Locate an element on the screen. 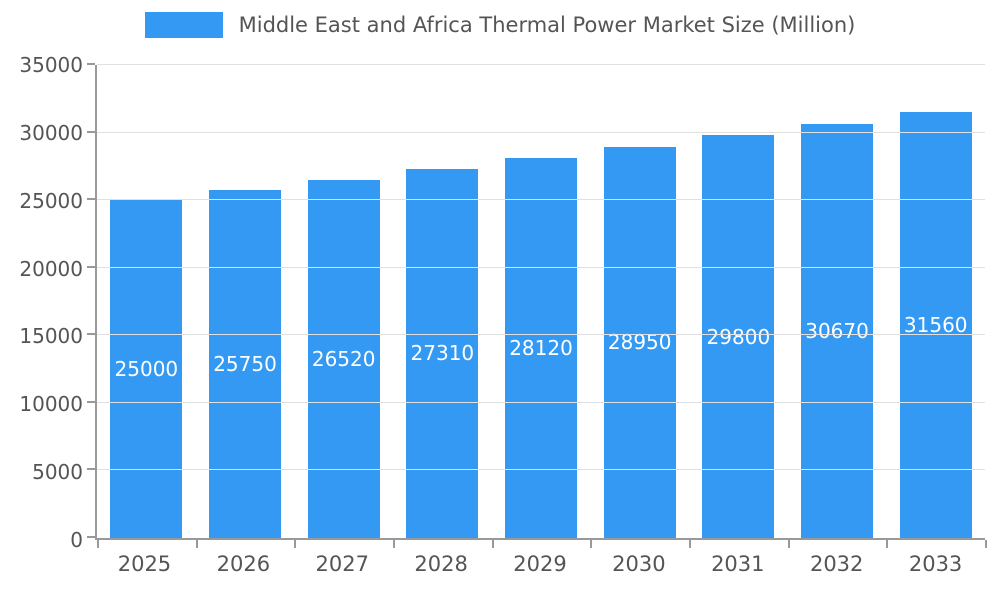  bar-slot: 31560 is located at coordinates (935, 301).